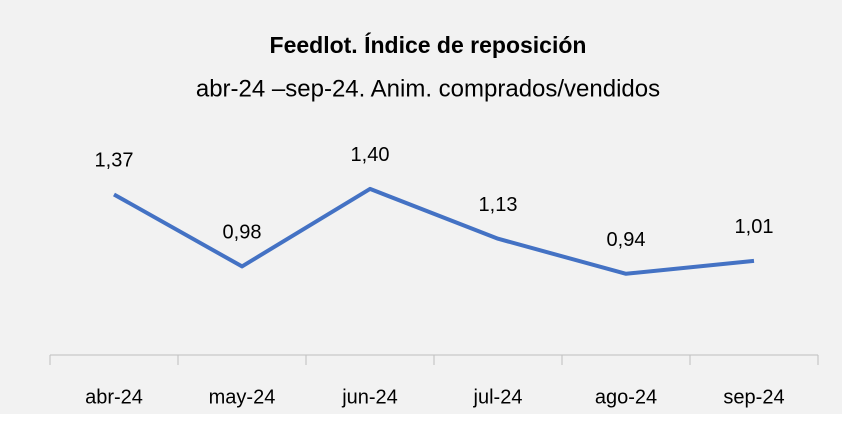  What do you see at coordinates (498, 397) in the screenshot?
I see `x-tick-label: jul-24` at bounding box center [498, 397].